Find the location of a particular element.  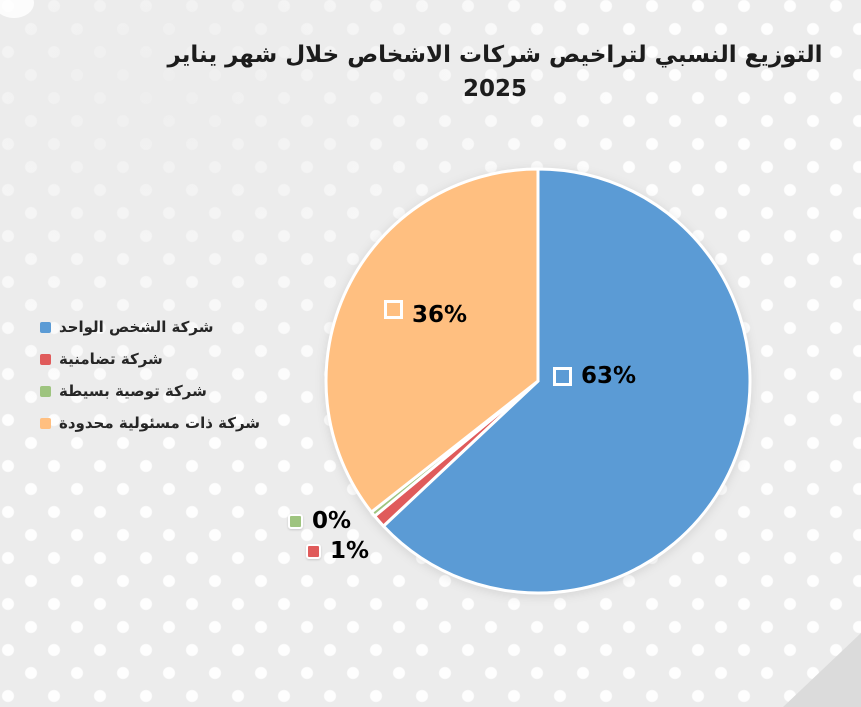

legend-label: شركة توصية بسيطة is located at coordinates (133, 391).